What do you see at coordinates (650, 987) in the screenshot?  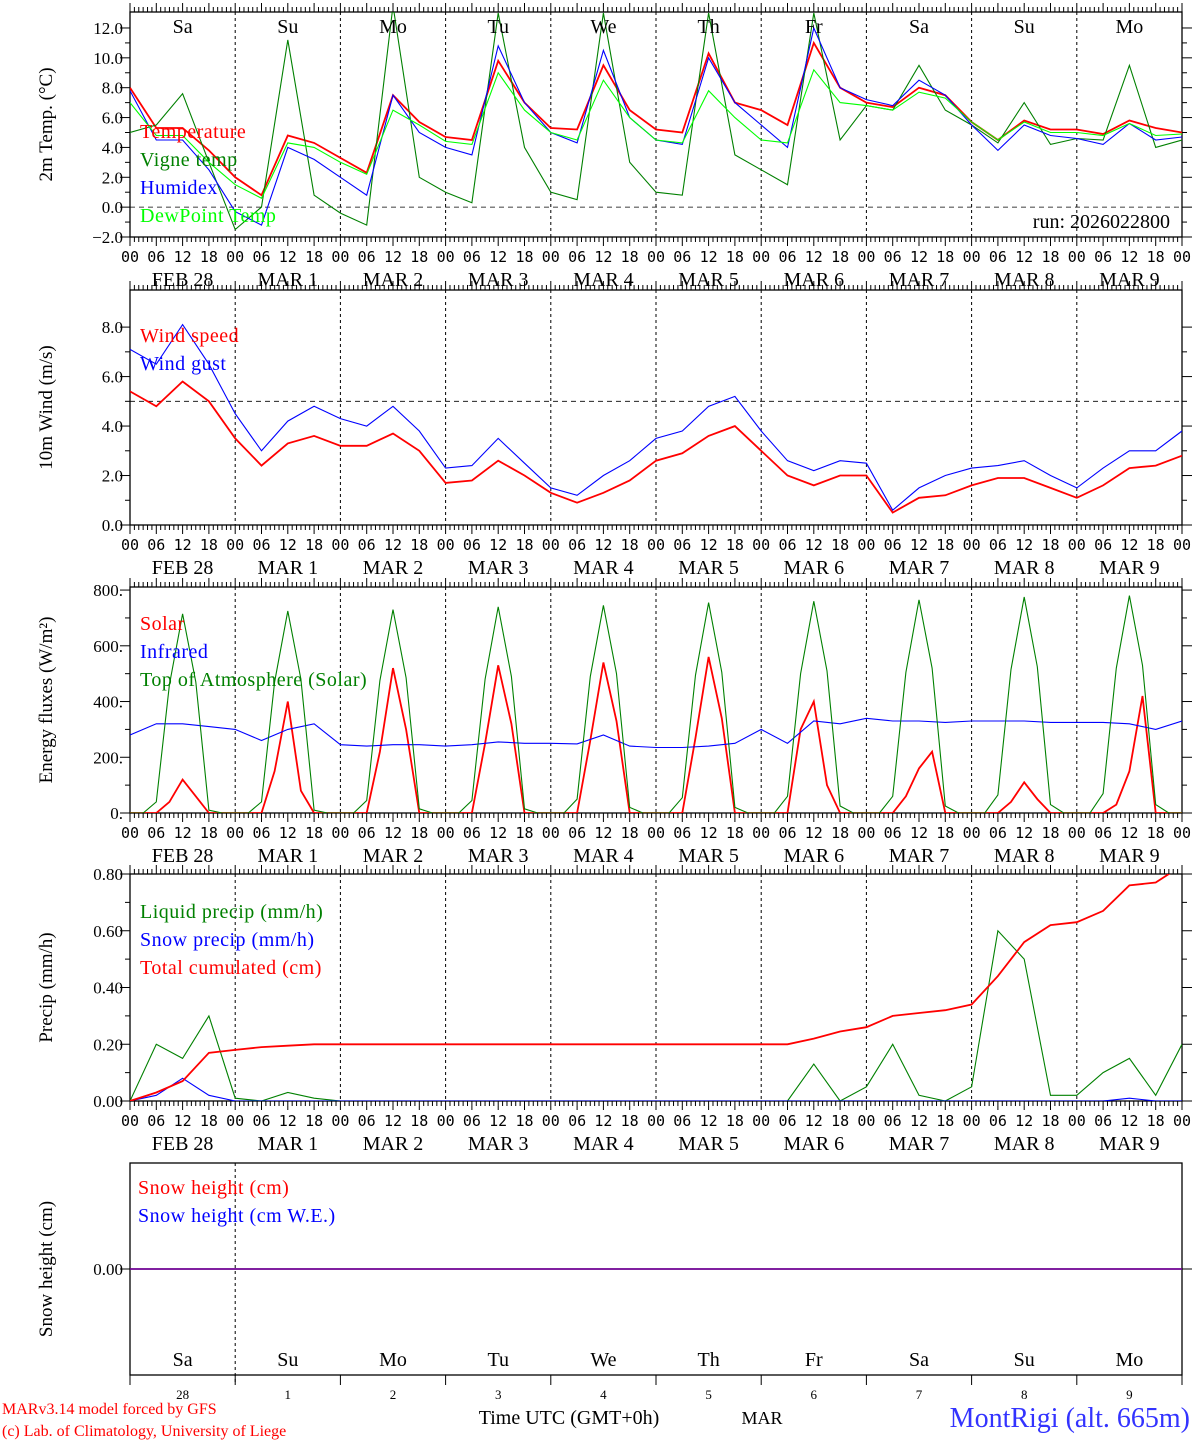 I see `series-line-total-cumulated-cm` at bounding box center [650, 987].